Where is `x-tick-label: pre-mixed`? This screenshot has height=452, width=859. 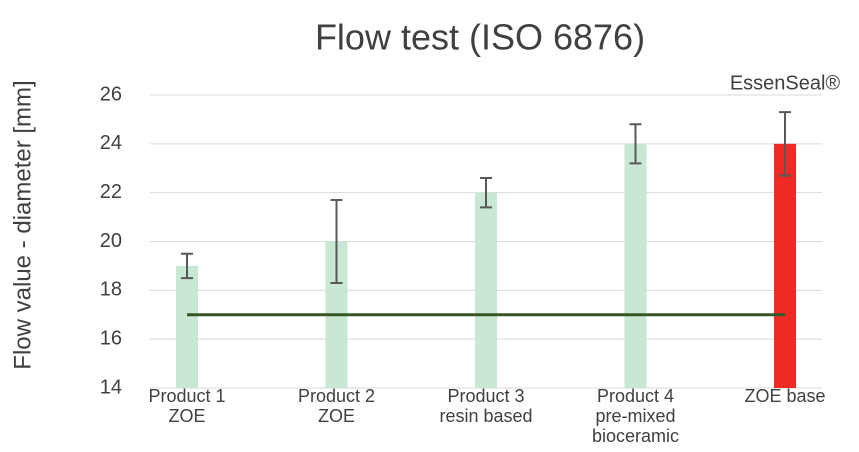 x-tick-label: pre-mixed is located at coordinates (635, 416).